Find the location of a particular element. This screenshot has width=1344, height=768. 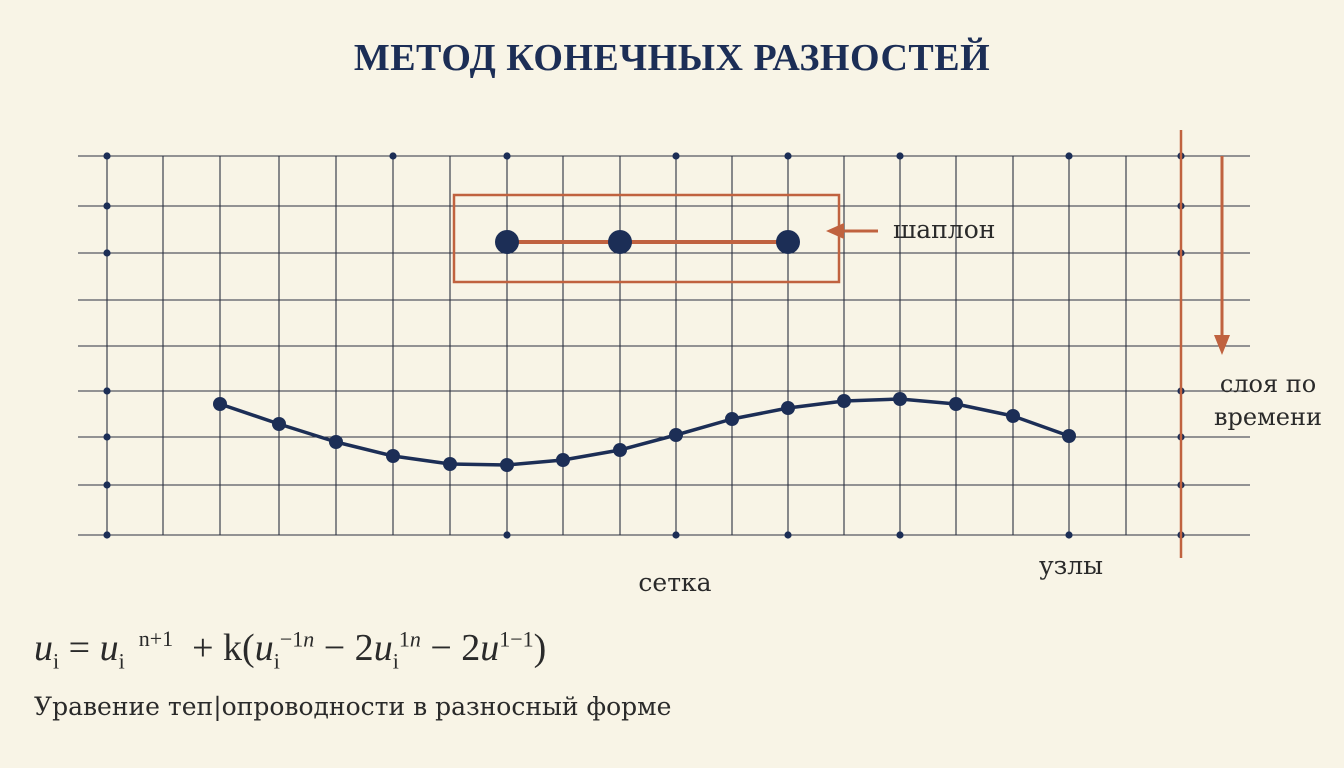

solution-curve is located at coordinates (644, 432).